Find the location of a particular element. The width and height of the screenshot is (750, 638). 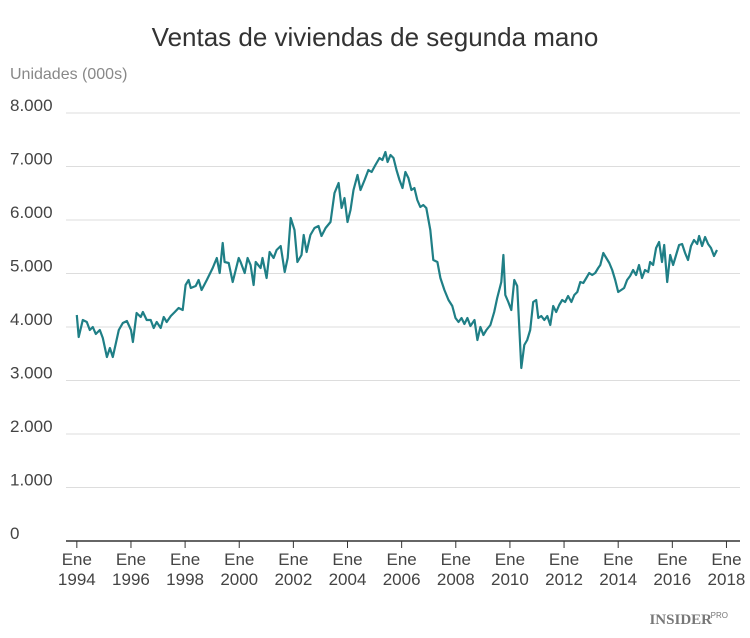

logo-badge: PRO is located at coordinates (719, 615).